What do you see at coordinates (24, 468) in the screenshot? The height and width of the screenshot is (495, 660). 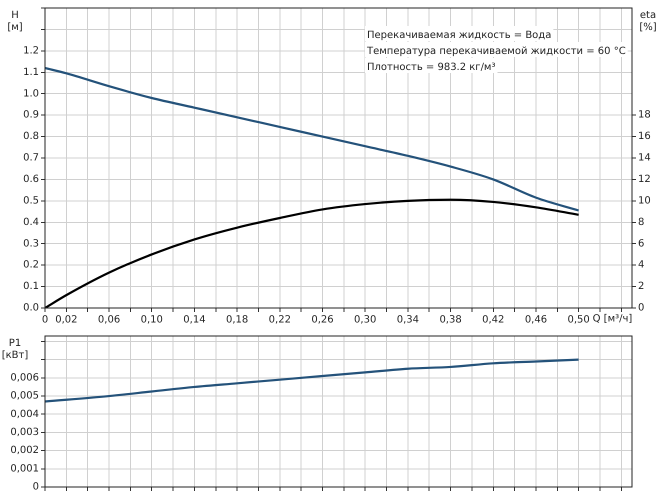 I see `y-tick-label: 0,001` at bounding box center [24, 468].